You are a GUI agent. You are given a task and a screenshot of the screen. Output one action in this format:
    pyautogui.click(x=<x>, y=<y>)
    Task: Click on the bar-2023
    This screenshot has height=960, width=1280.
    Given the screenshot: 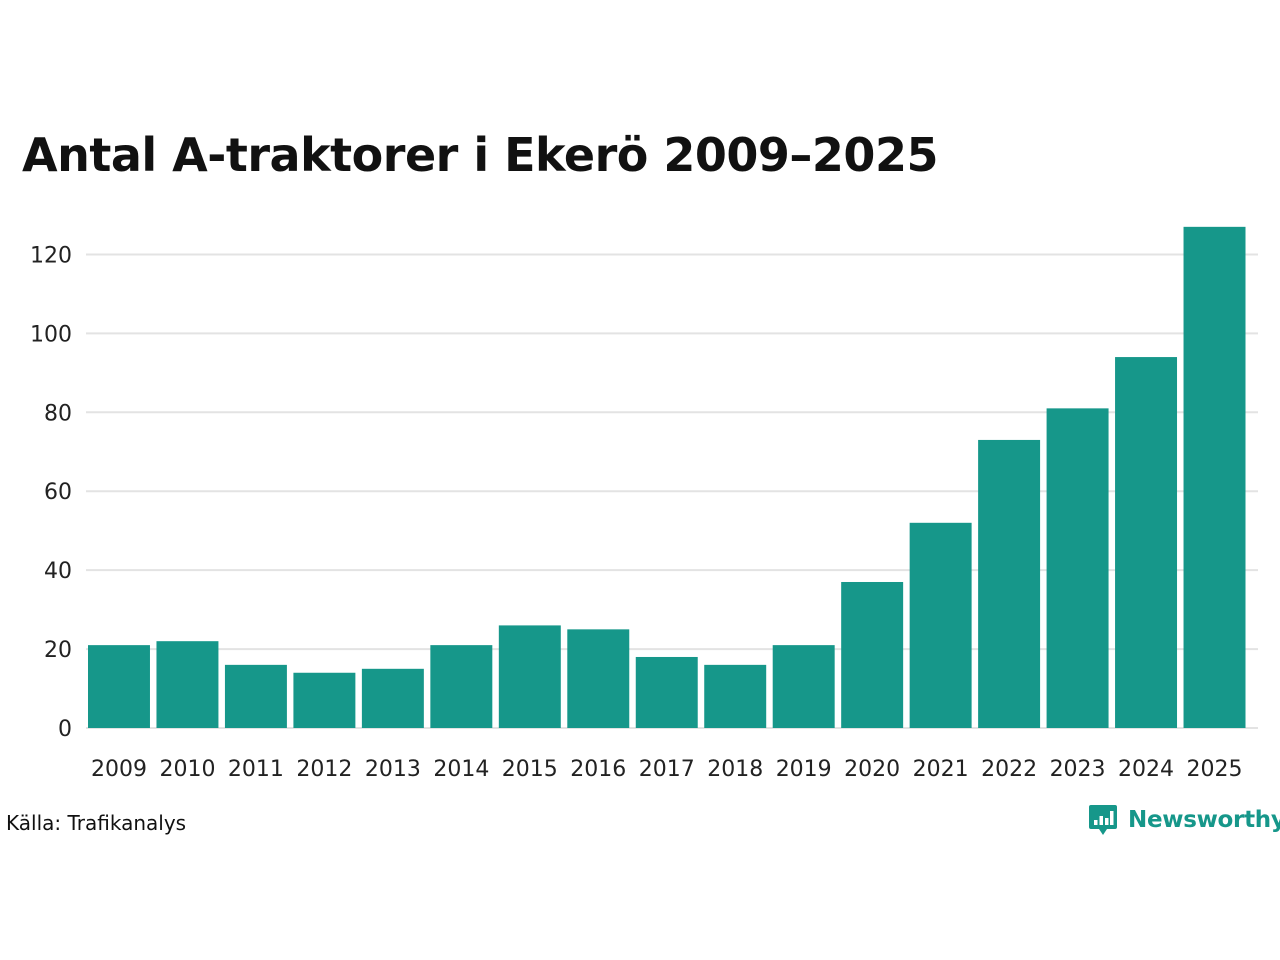 What is the action you would take?
    pyautogui.click(x=1077, y=568)
    